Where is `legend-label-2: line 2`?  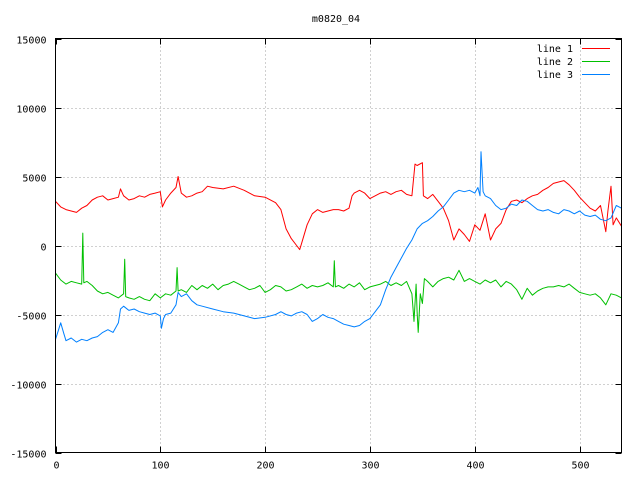 legend-label-2: line 2 is located at coordinates (555, 62).